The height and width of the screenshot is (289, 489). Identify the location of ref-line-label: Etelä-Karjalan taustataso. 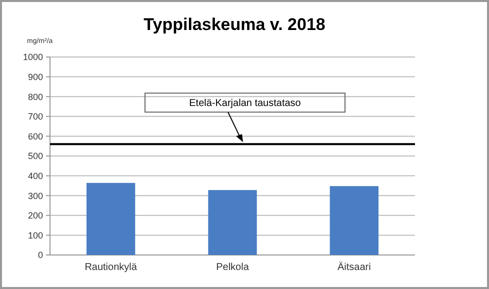
(245, 104).